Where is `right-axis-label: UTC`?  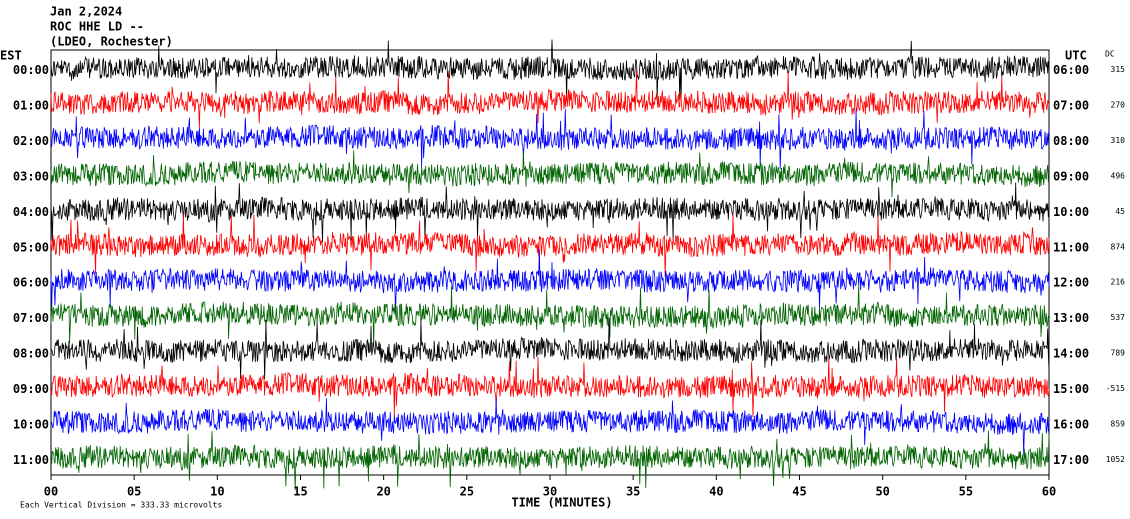
right-axis-label: UTC is located at coordinates (1076, 56).